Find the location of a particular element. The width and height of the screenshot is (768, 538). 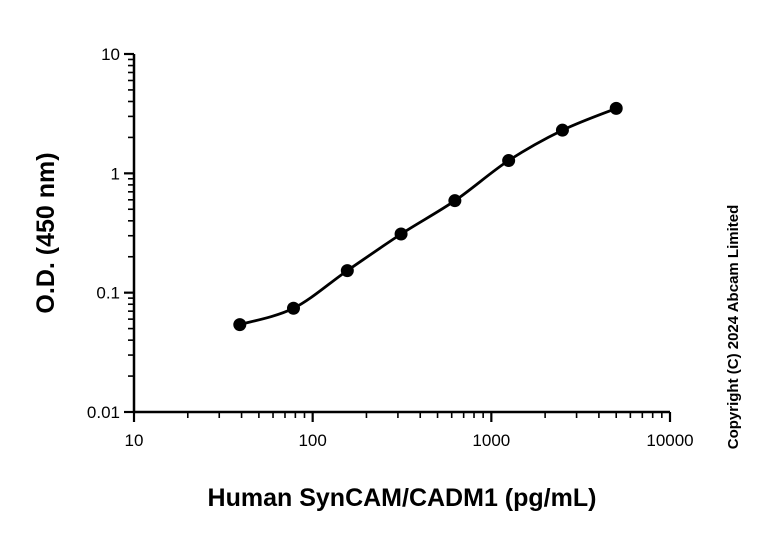

y-tick-label: 10 is located at coordinates (110, 54).